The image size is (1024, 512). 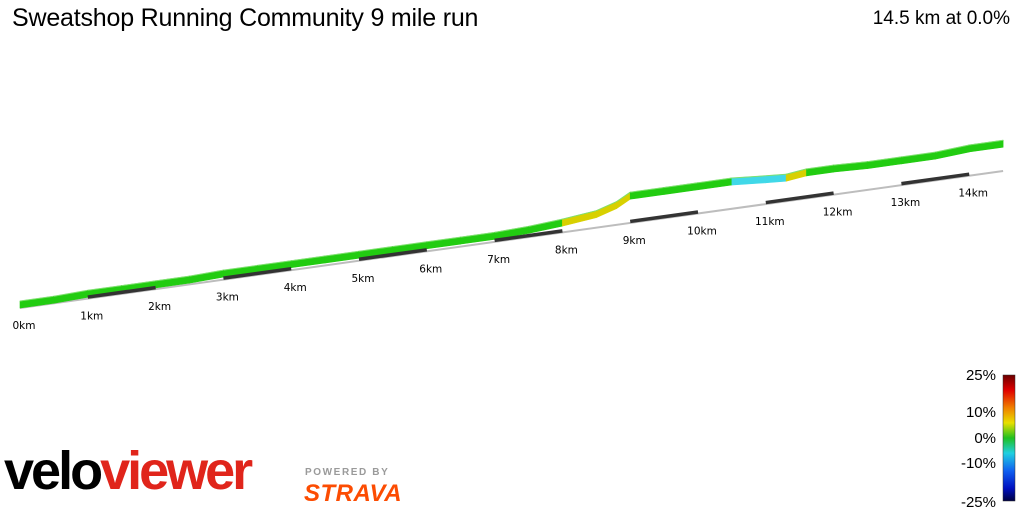 What do you see at coordinates (159, 307) in the screenshot?
I see `km-tick-label: 2km` at bounding box center [159, 307].